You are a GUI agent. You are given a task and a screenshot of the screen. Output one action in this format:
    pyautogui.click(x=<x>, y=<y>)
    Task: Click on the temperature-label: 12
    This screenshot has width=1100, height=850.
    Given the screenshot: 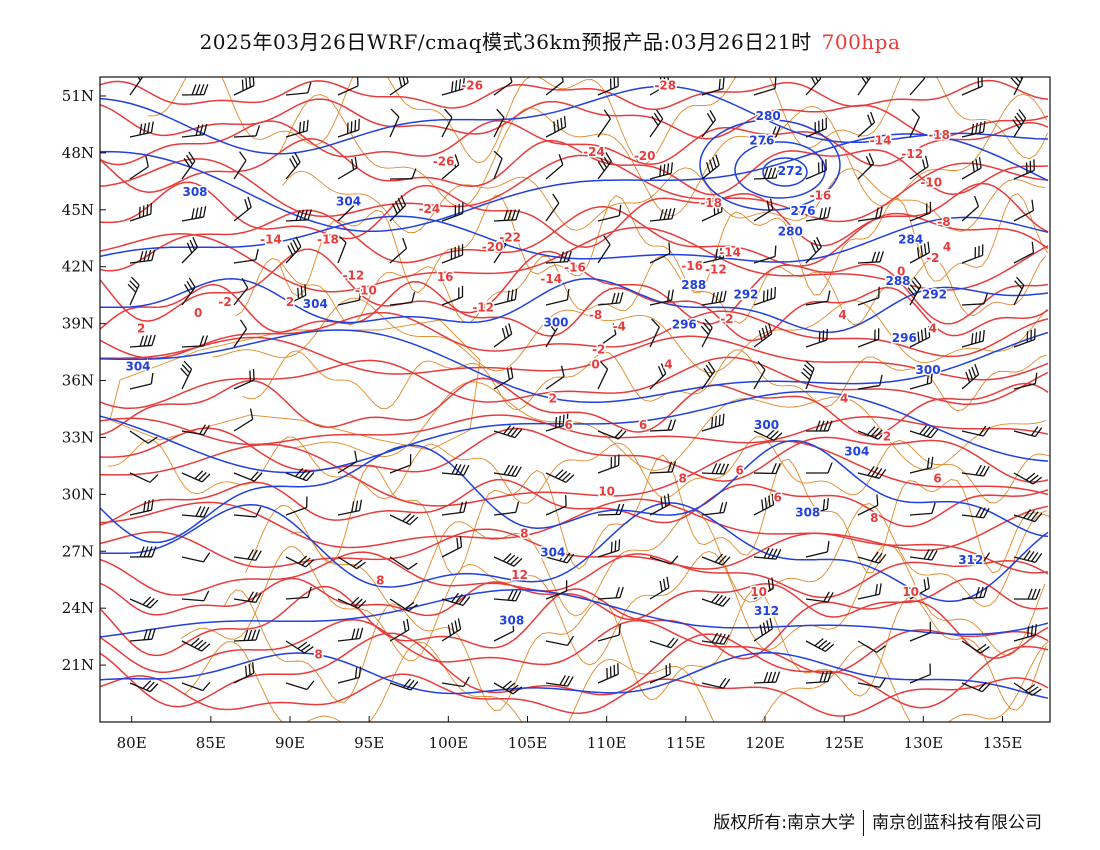 What is the action you would take?
    pyautogui.click(x=519, y=575)
    